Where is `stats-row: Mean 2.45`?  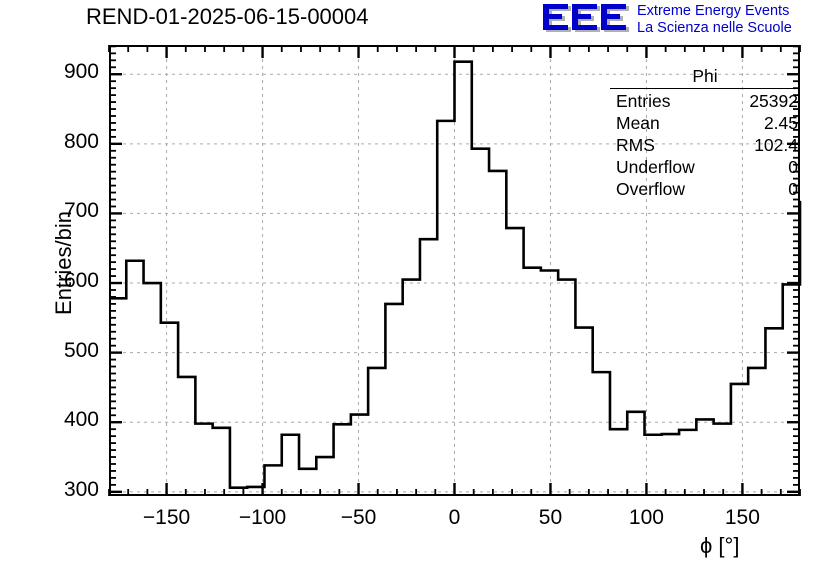
stats-row: Mean 2.45 is located at coordinates (705, 123).